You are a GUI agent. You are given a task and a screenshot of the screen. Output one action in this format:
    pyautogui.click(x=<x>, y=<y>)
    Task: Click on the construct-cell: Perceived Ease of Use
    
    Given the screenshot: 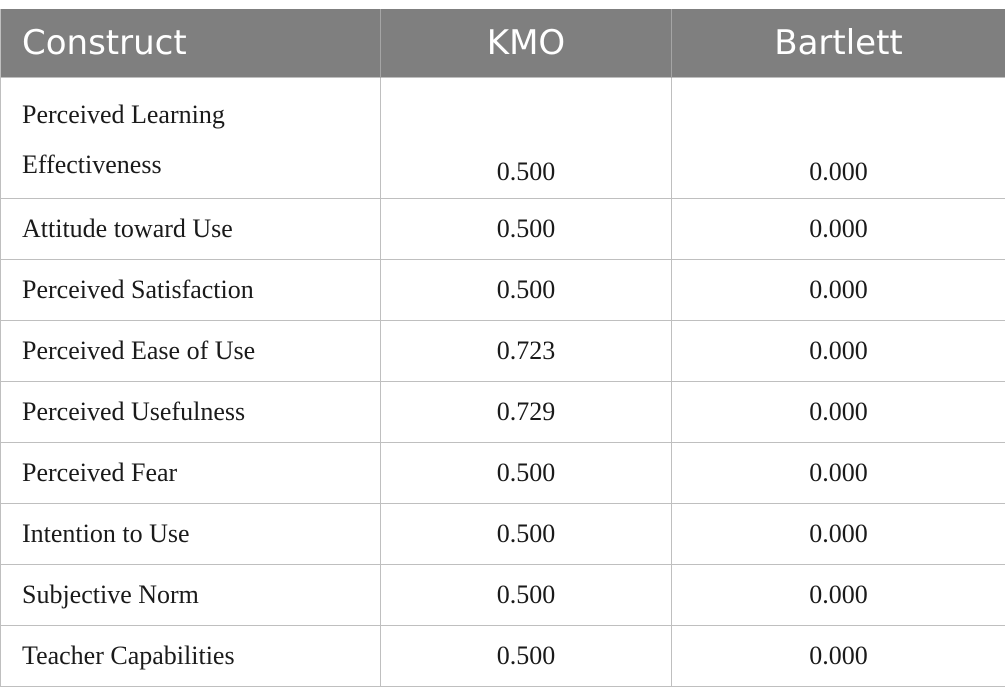 What is the action you would take?
    pyautogui.click(x=190, y=351)
    